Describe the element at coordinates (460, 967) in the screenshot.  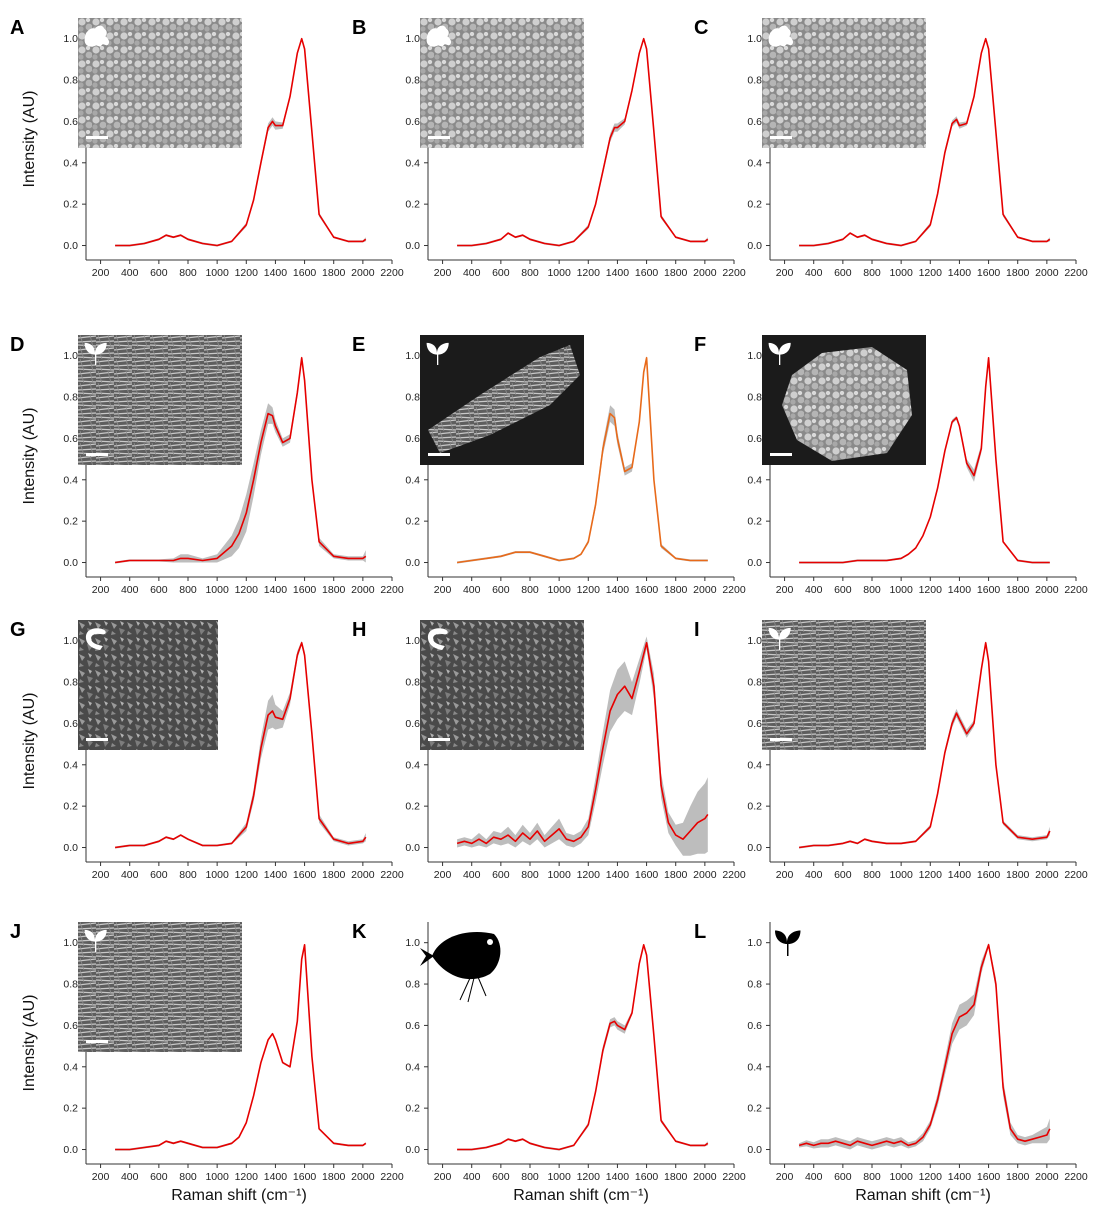
I see `fish-icon` at that location.